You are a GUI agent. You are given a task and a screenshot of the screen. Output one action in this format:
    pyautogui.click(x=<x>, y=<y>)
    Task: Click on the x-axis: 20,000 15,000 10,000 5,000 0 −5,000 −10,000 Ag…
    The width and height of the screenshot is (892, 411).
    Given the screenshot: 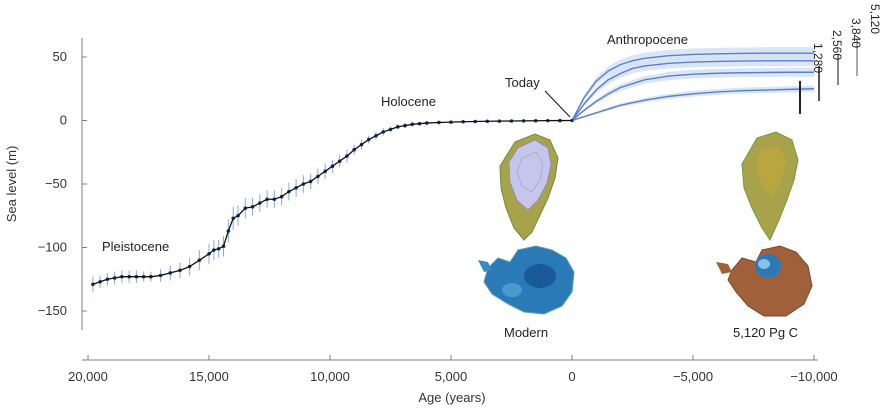 What is the action you would take?
    pyautogui.click(x=453, y=380)
    